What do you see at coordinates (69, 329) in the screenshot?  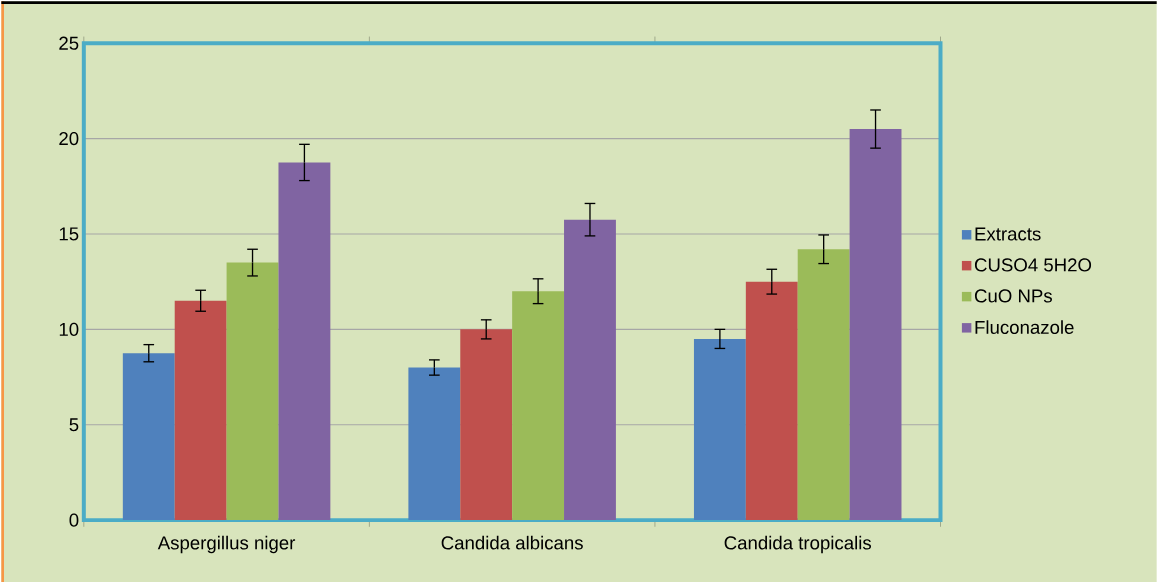 I see `y-tick-label: 10` at bounding box center [69, 329].